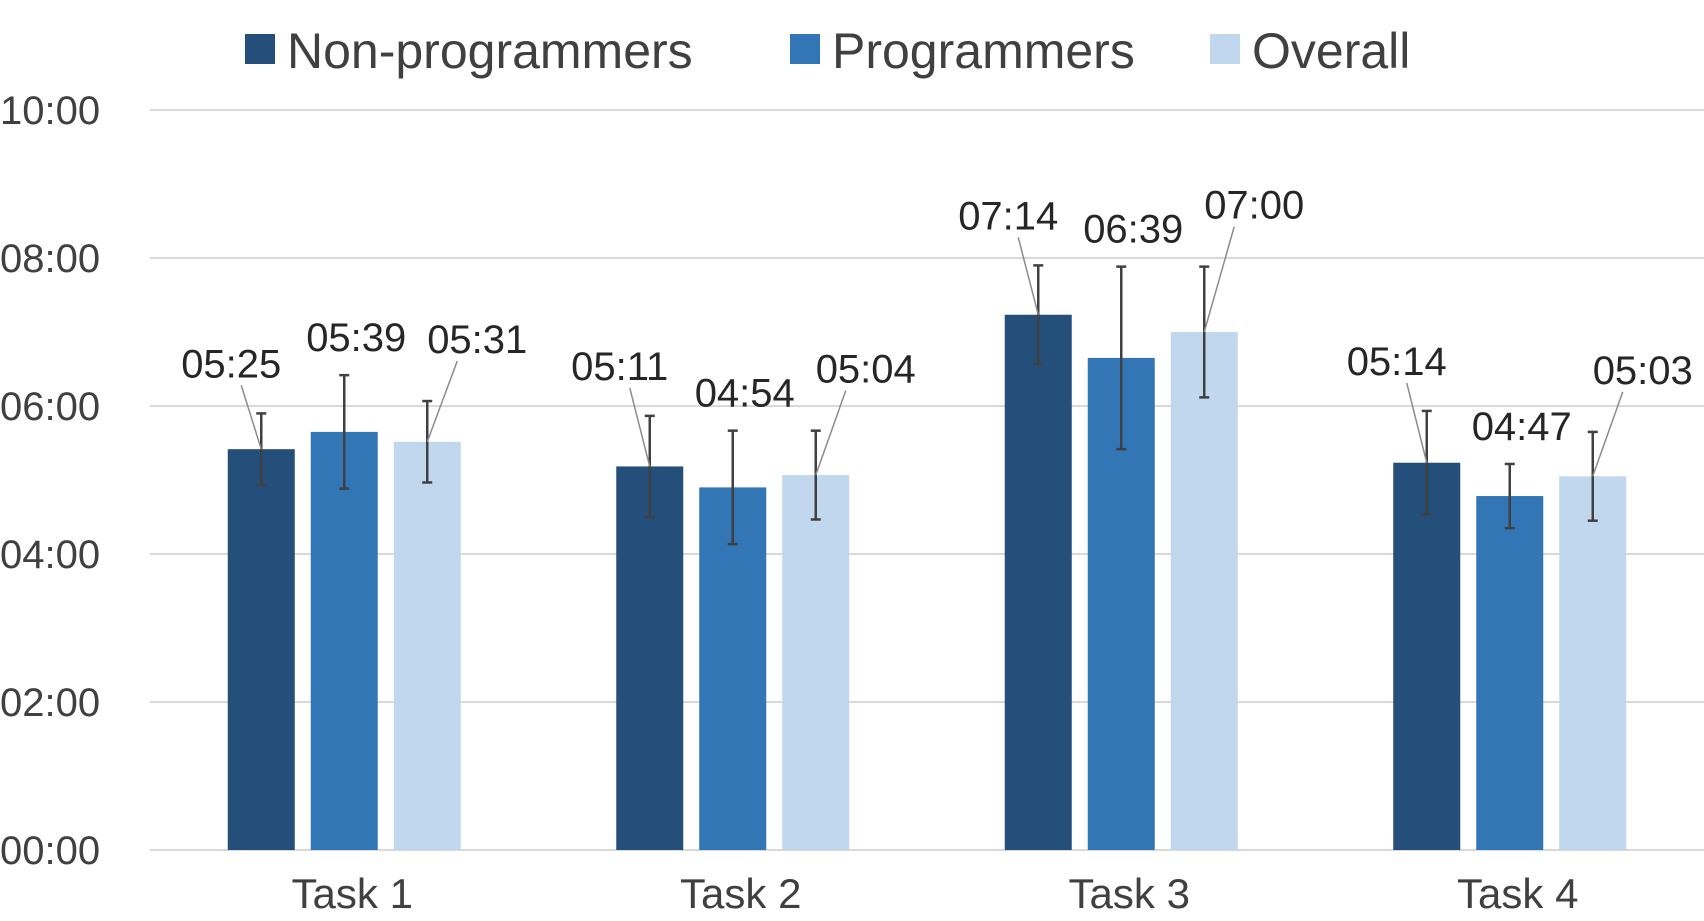 The width and height of the screenshot is (1704, 921). I want to click on x-category-label: Task 4, so click(1517, 893).